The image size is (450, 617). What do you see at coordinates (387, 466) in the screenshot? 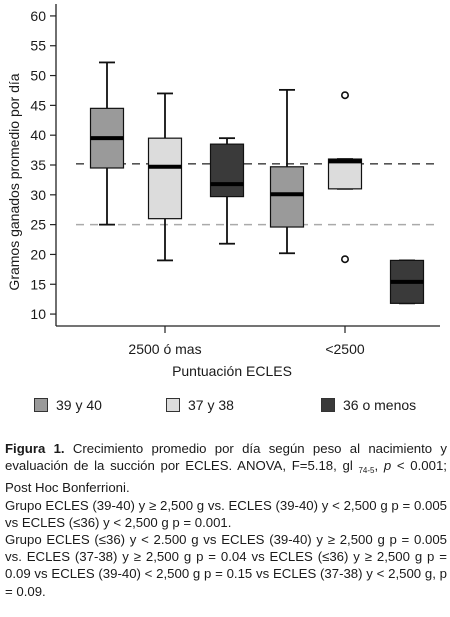
I see `caption-p: p` at bounding box center [387, 466].